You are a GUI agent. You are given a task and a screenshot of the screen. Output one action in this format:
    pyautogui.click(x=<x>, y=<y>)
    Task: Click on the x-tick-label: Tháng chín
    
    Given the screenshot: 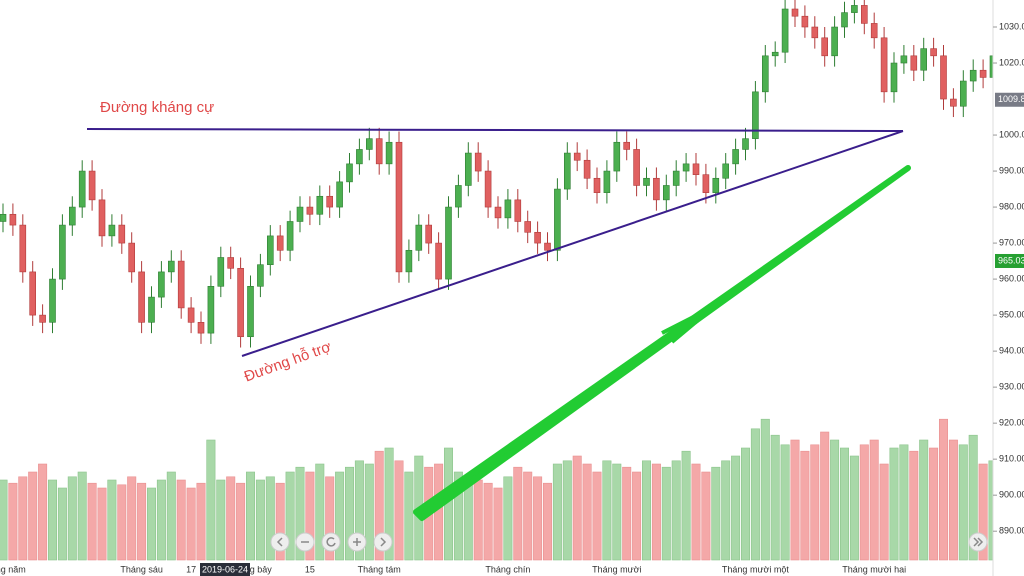 What is the action you would take?
    pyautogui.click(x=507, y=569)
    